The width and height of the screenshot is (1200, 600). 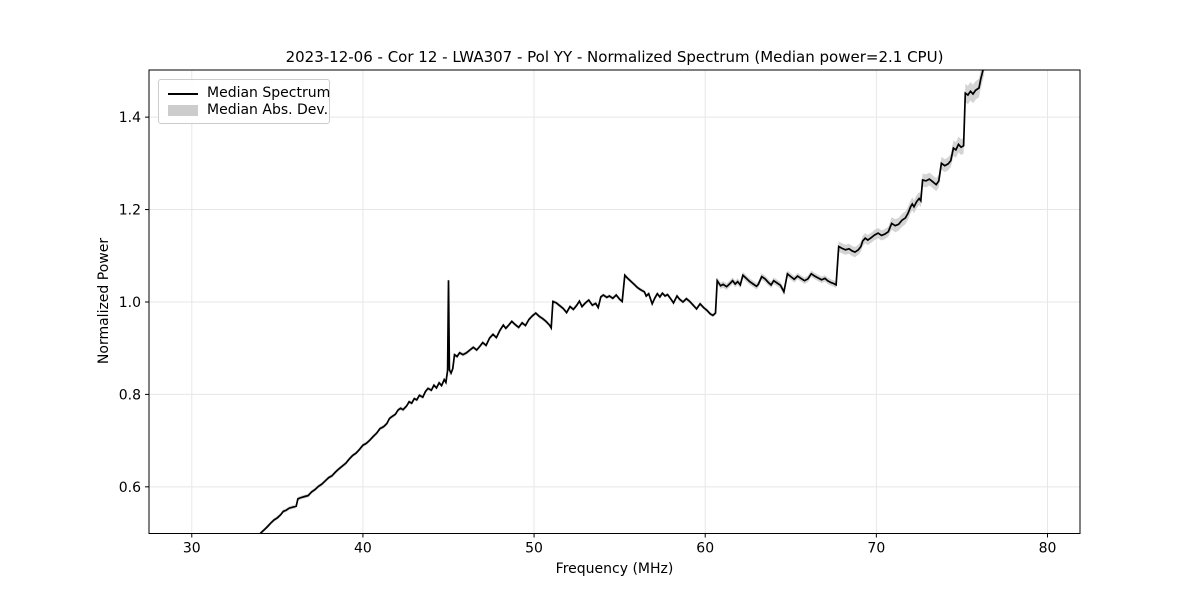 What do you see at coordinates (192, 549) in the screenshot?
I see `x-tick-label: 30` at bounding box center [192, 549].